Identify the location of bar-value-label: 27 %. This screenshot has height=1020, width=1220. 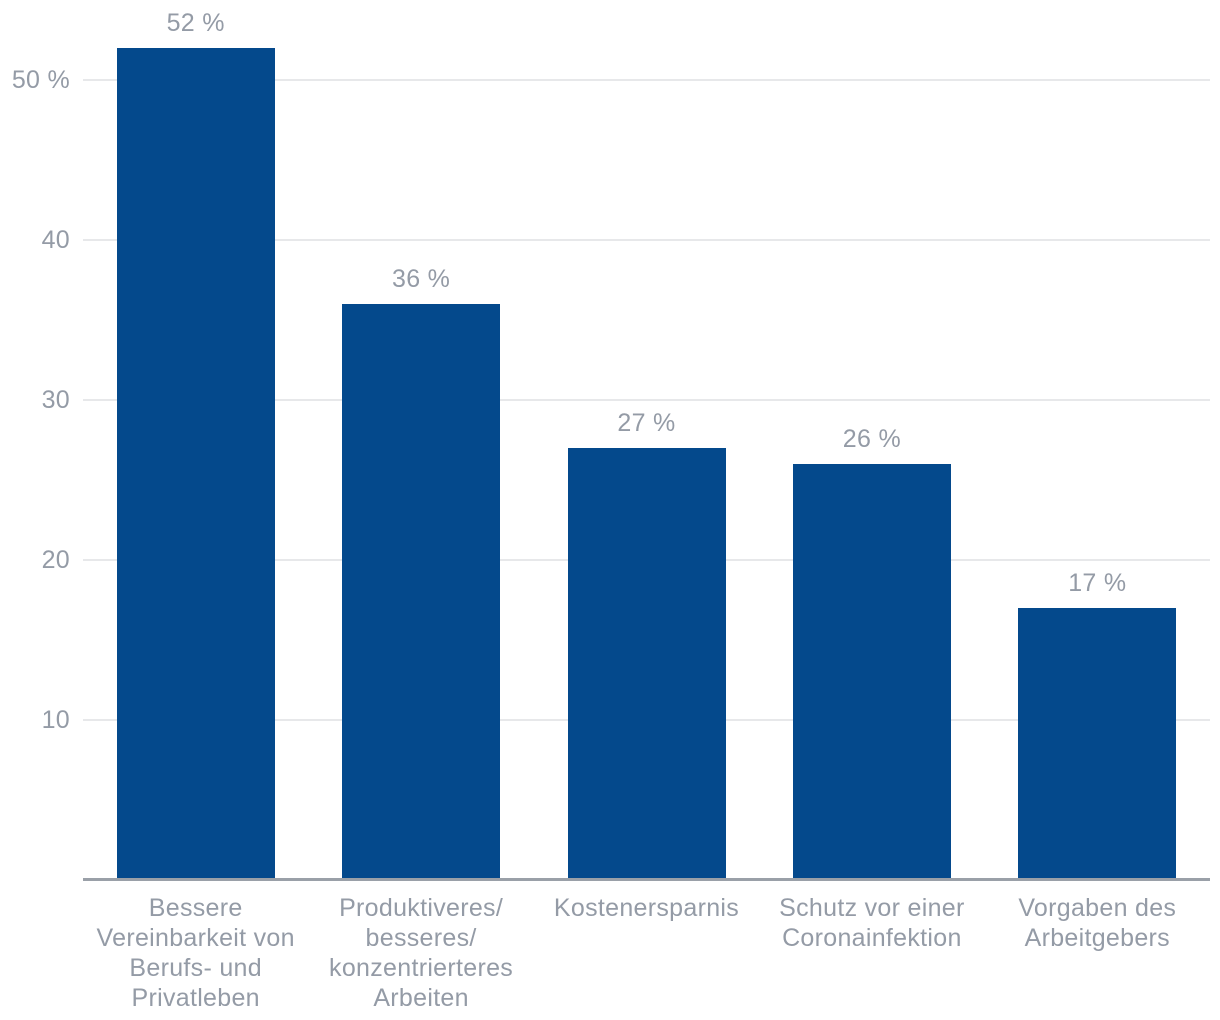
(646, 423).